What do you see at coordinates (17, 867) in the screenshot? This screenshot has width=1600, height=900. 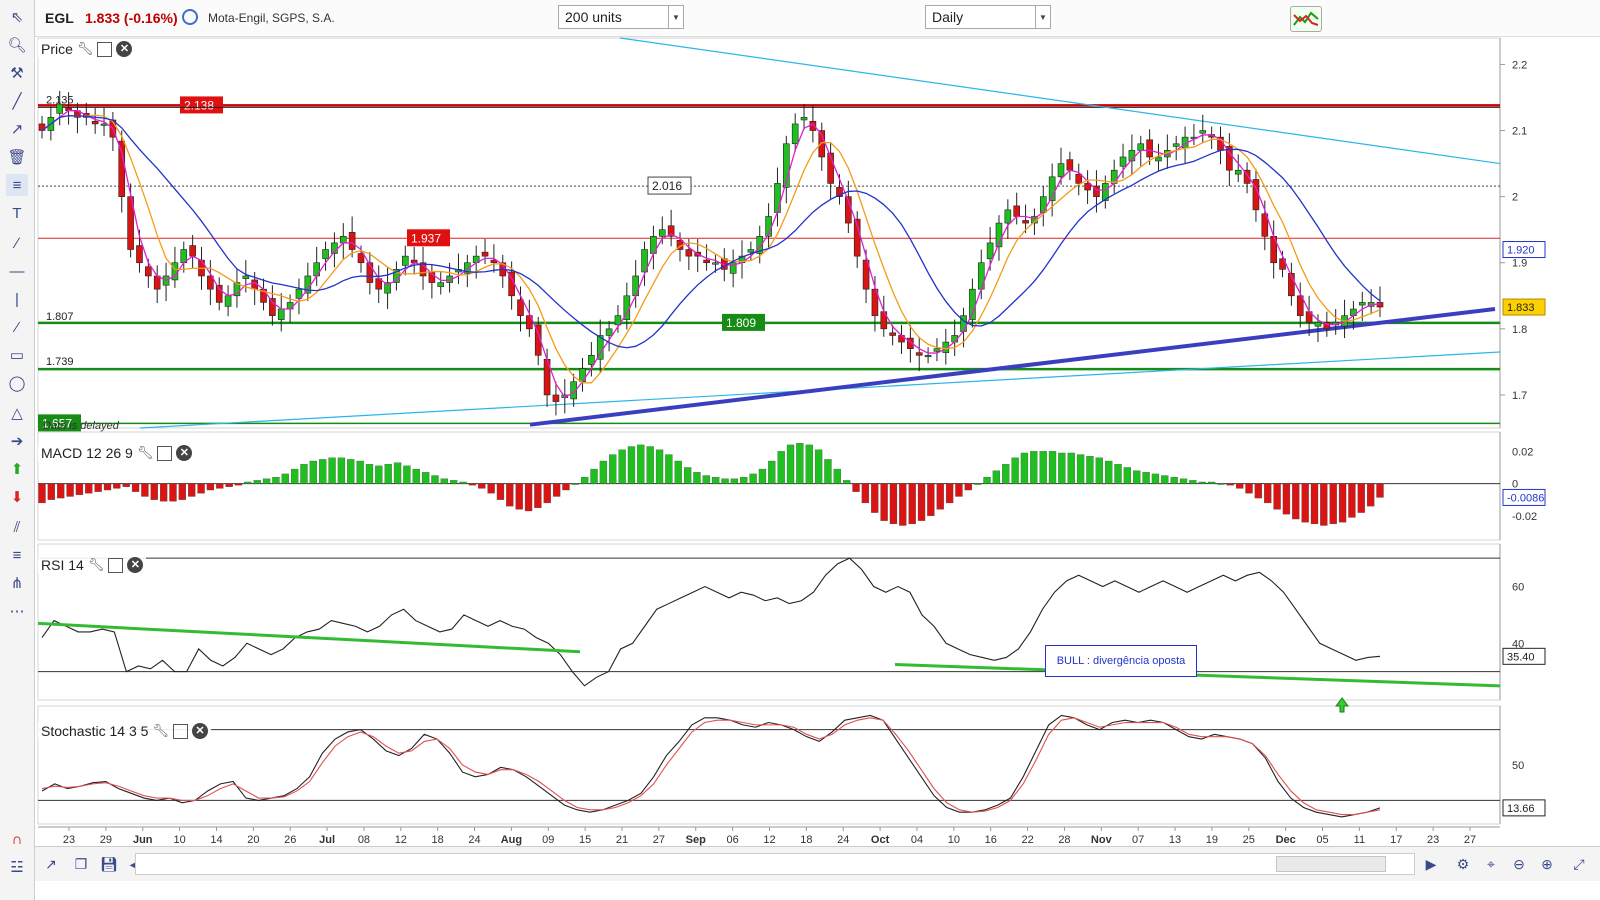 I see `chart-type-icon: ☳` at bounding box center [17, 867].